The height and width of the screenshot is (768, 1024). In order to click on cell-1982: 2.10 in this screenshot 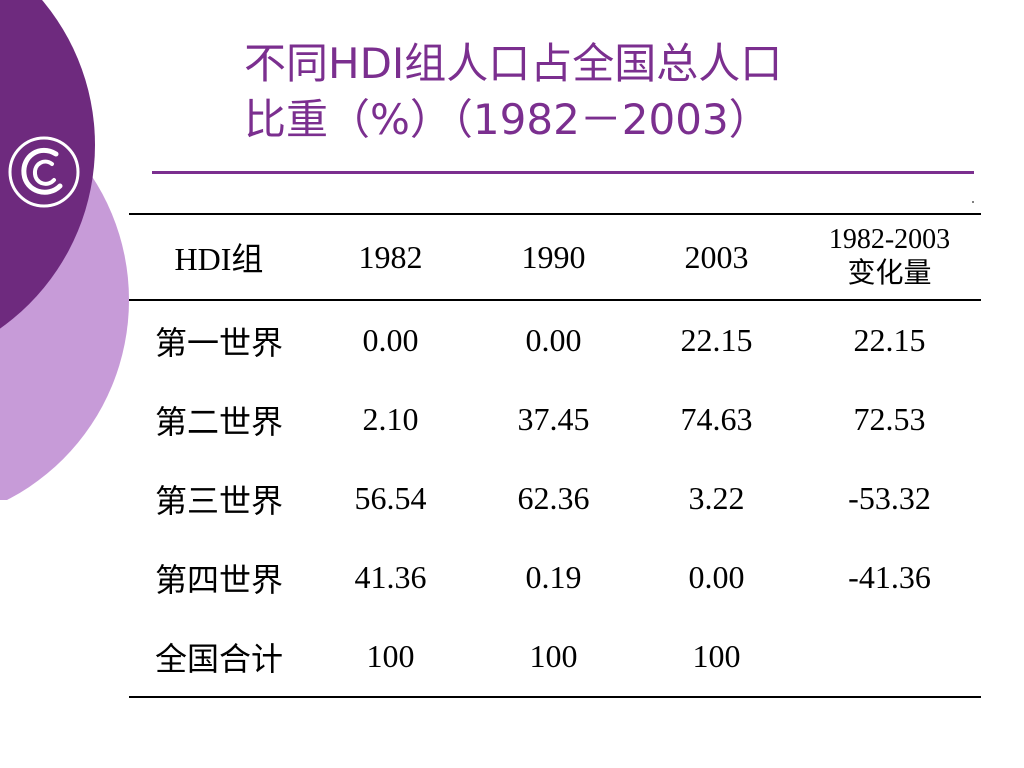, I will do `click(390, 419)`.